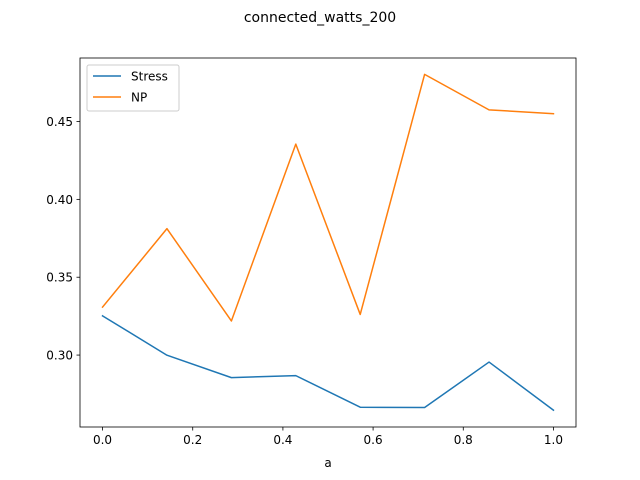  What do you see at coordinates (463, 440) in the screenshot?
I see `x-tick-label: 0.8` at bounding box center [463, 440].